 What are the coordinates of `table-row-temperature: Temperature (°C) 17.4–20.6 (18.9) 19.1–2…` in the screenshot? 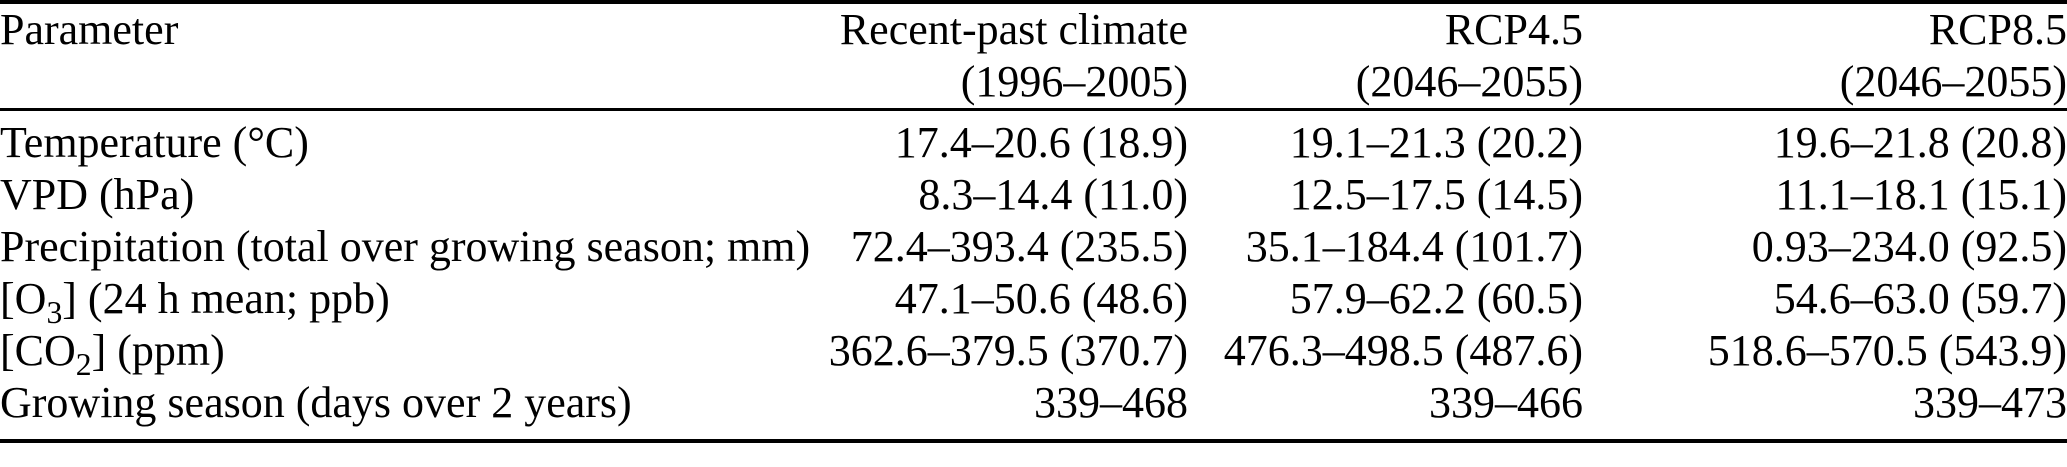 It's located at (1033, 140).